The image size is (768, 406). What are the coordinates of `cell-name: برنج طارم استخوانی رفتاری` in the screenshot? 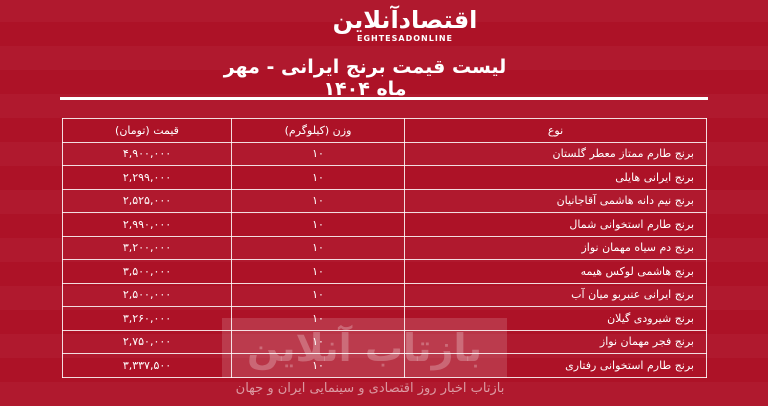 It's located at (555, 365).